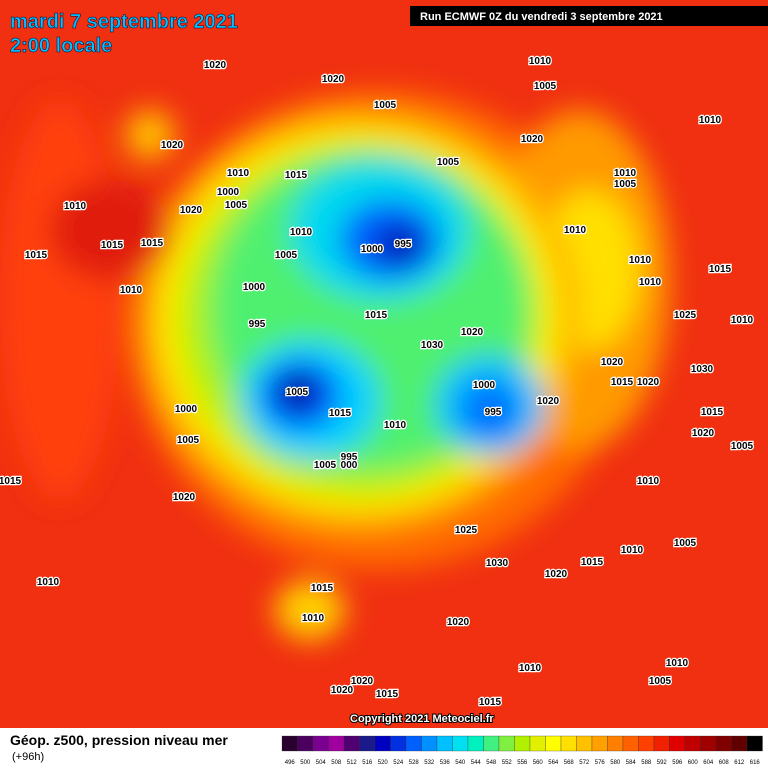  Describe the element at coordinates (739, 763) in the screenshot. I see `scale-label: 612` at that location.